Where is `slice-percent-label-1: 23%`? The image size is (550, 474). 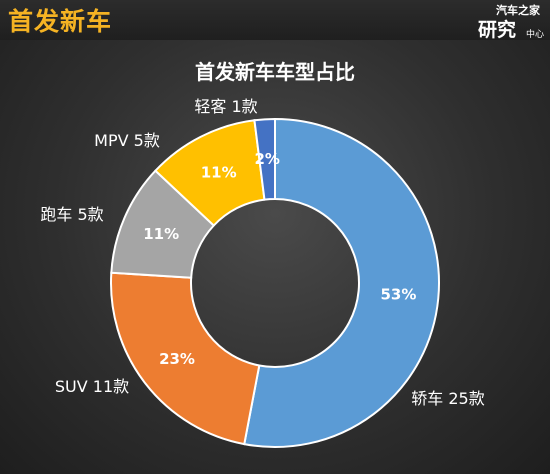 slice-percent-label-1: 23% is located at coordinates (177, 359).